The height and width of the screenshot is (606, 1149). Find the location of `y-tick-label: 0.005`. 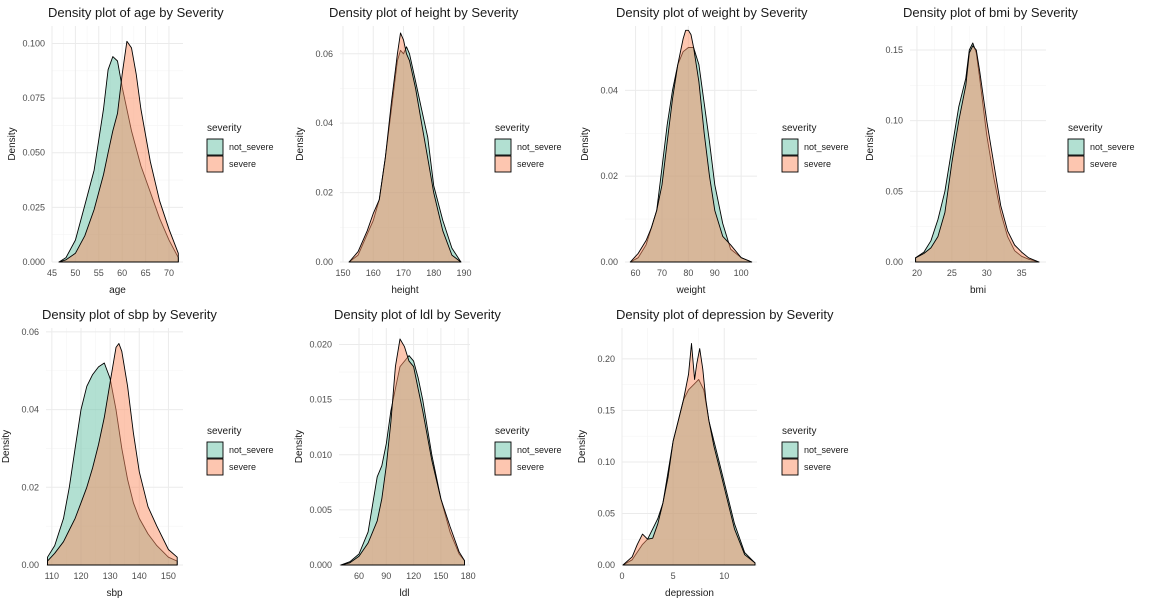

y-tick-label: 0.005 is located at coordinates (320, 510).